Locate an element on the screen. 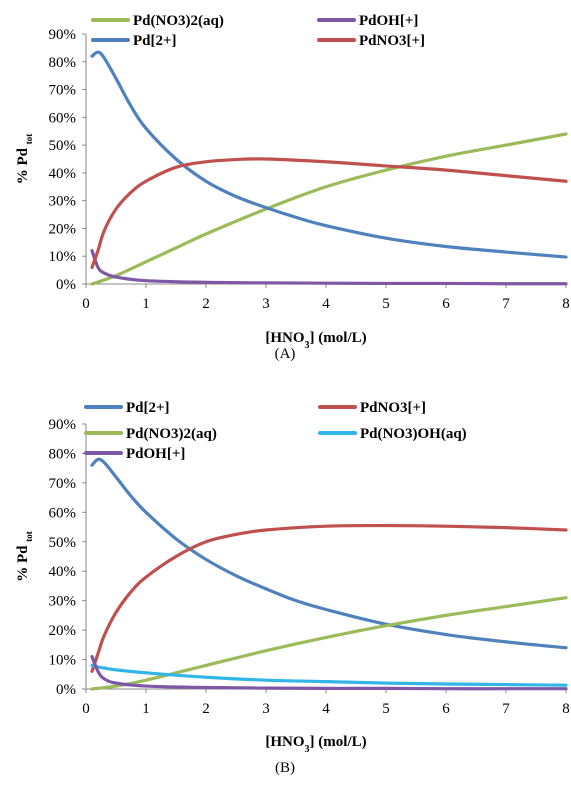  chart-a-y-tick-label: 70% is located at coordinates (63, 91).